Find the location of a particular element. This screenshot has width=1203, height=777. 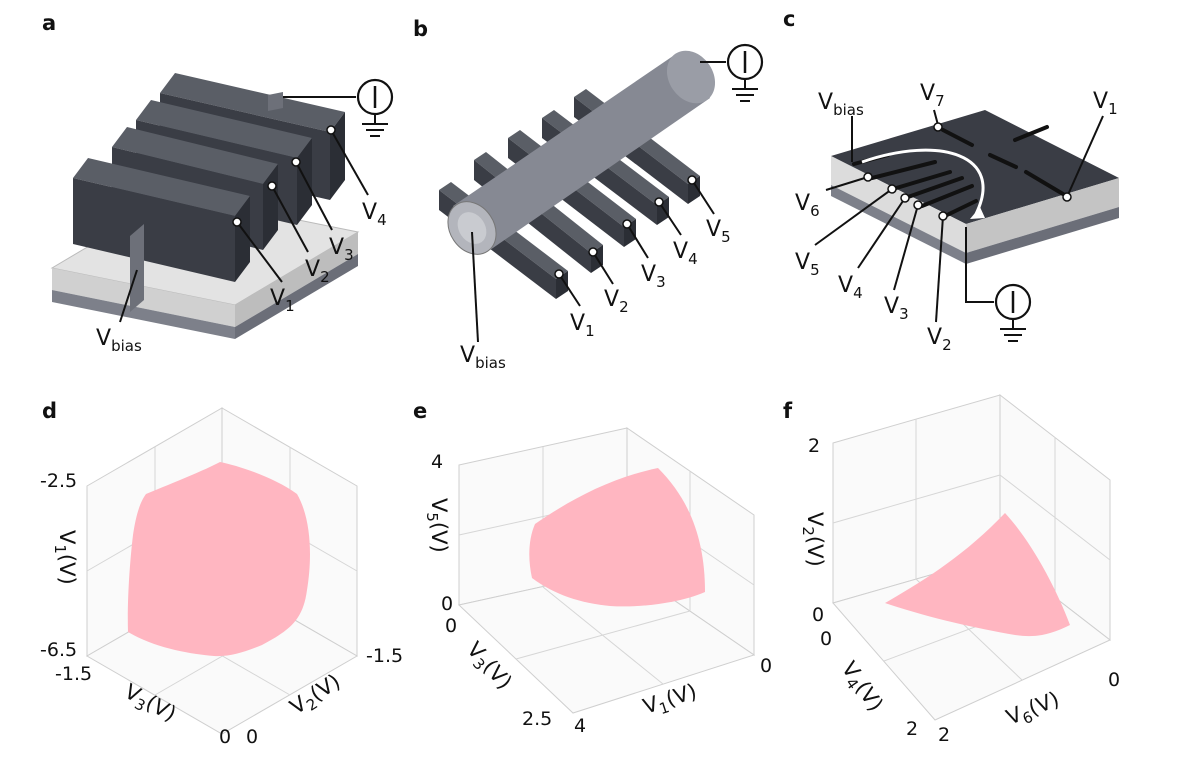

panel-b: b is located at coordinates (588, 194).